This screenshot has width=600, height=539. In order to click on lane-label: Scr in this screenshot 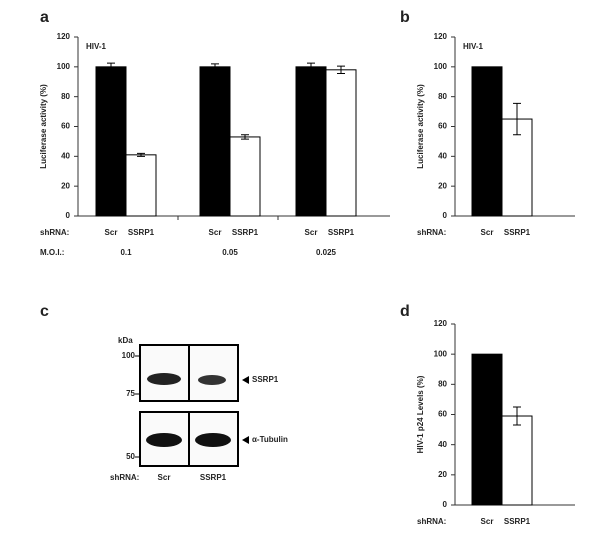, I will do `click(164, 477)`.